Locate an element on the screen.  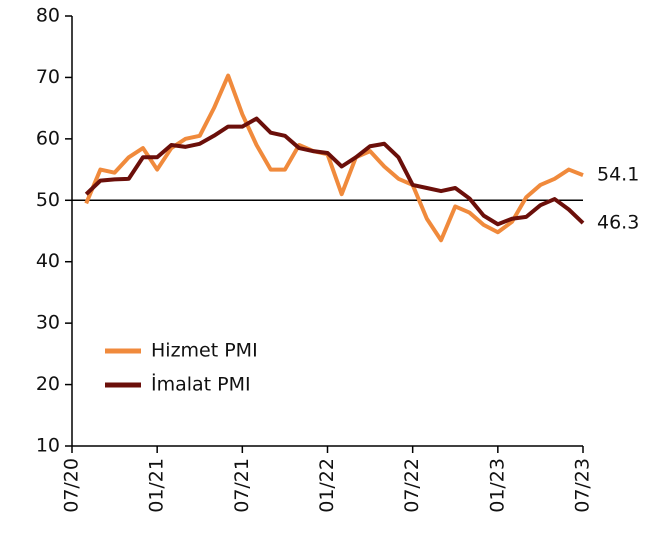
x-tick-label: 01/23 is located at coordinates (497, 485).